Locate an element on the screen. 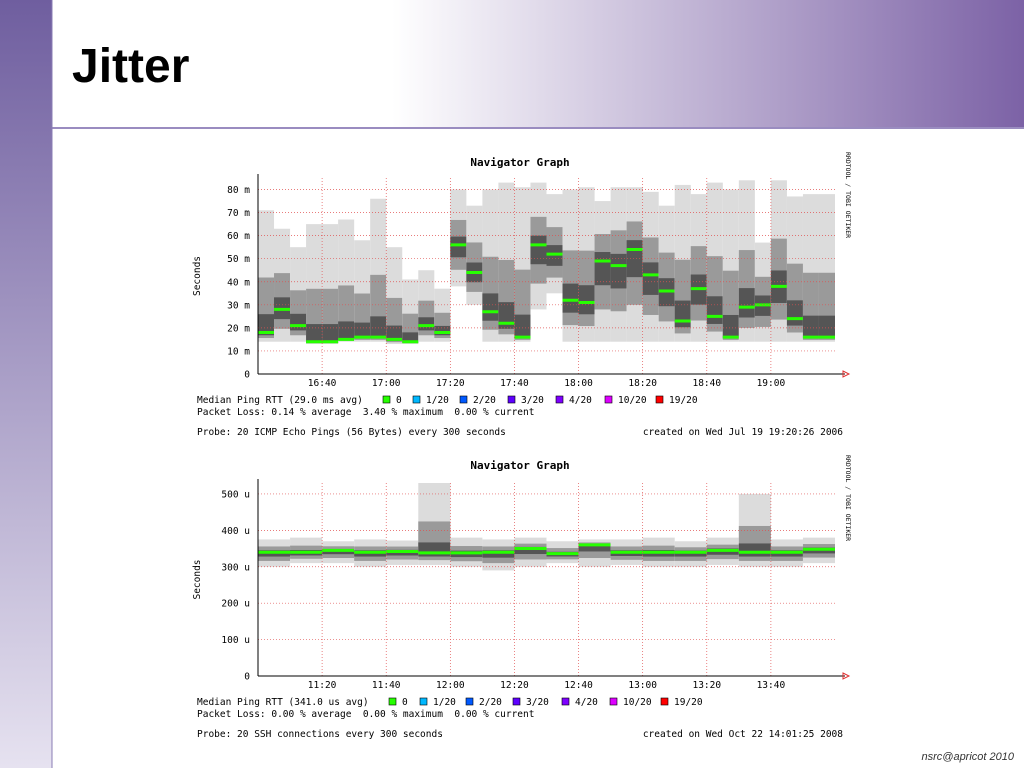 The image size is (1024, 768). x-tick-label: 12:20 is located at coordinates (514, 685).